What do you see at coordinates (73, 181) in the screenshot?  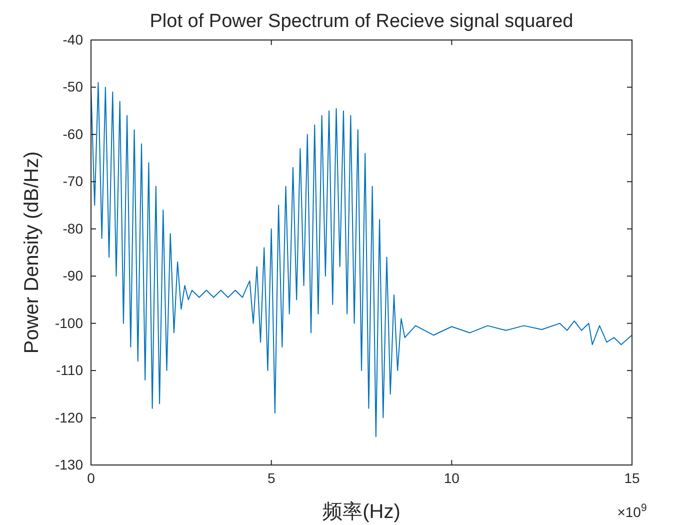 I see `y-tick-label: -70` at bounding box center [73, 181].